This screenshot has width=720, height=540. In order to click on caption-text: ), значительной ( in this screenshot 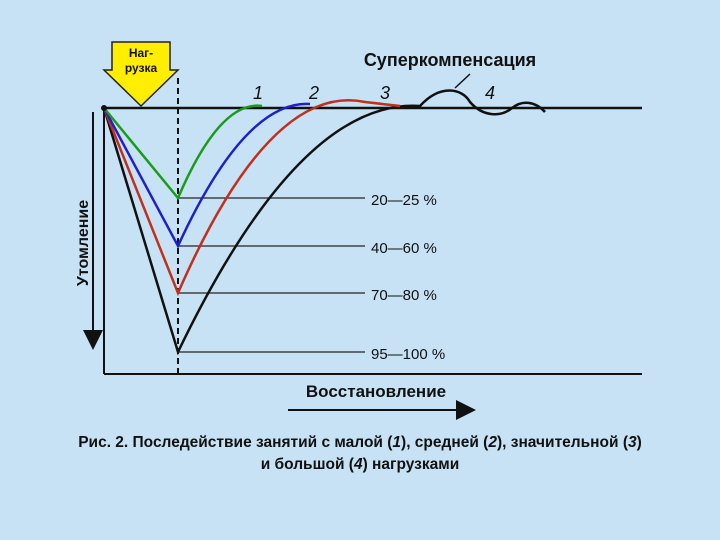, I will do `click(562, 442)`.